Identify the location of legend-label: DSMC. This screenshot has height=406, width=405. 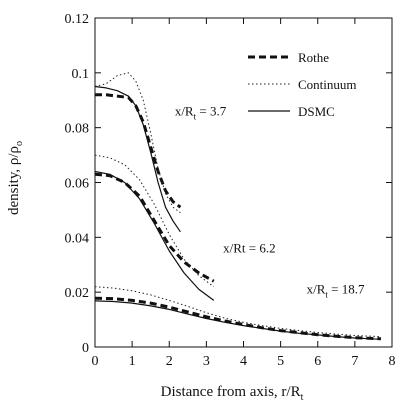
(316, 111).